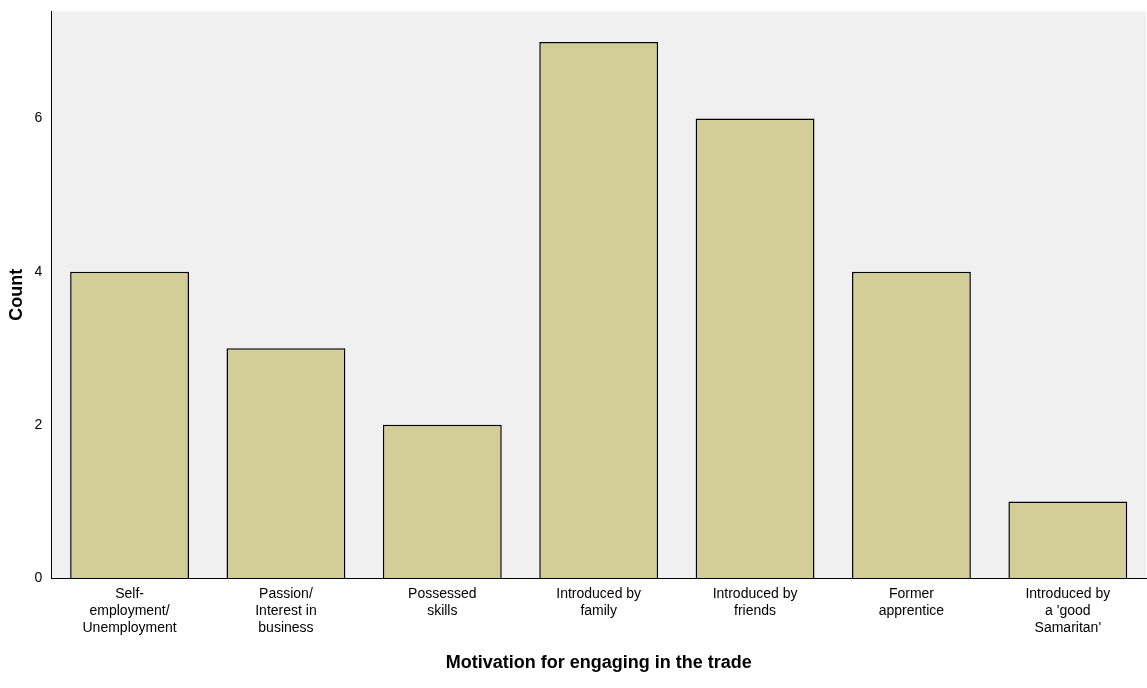  I want to click on y-axis-title: Count, so click(15, 294).